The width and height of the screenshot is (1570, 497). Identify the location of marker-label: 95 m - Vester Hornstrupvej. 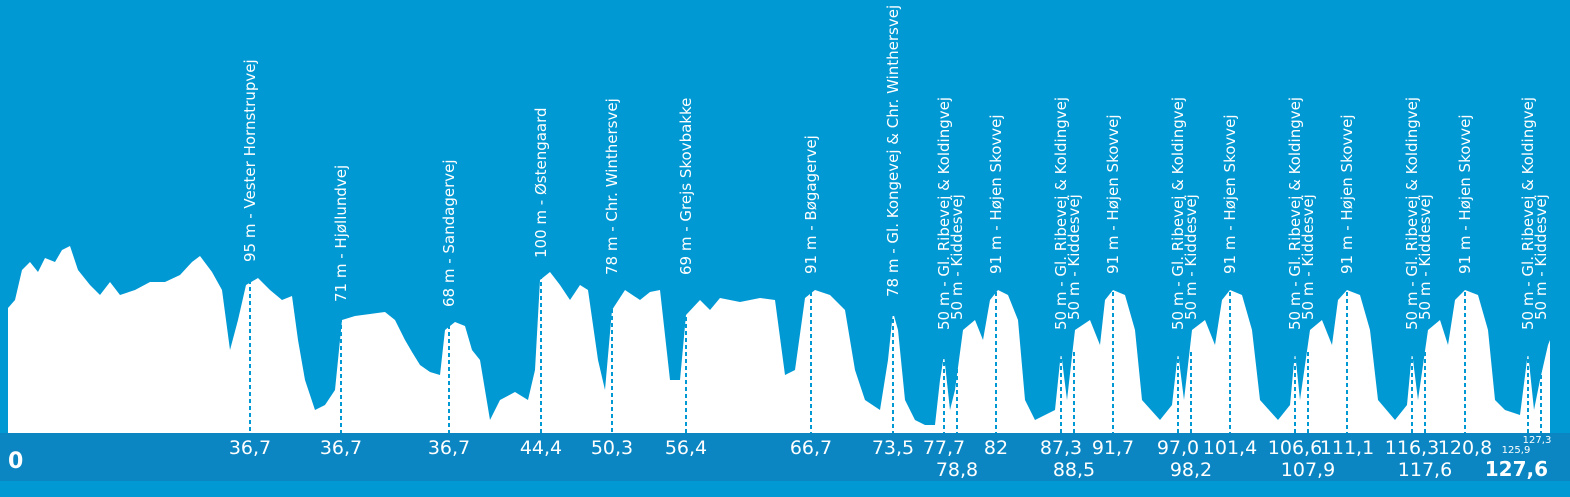
(250, 160).